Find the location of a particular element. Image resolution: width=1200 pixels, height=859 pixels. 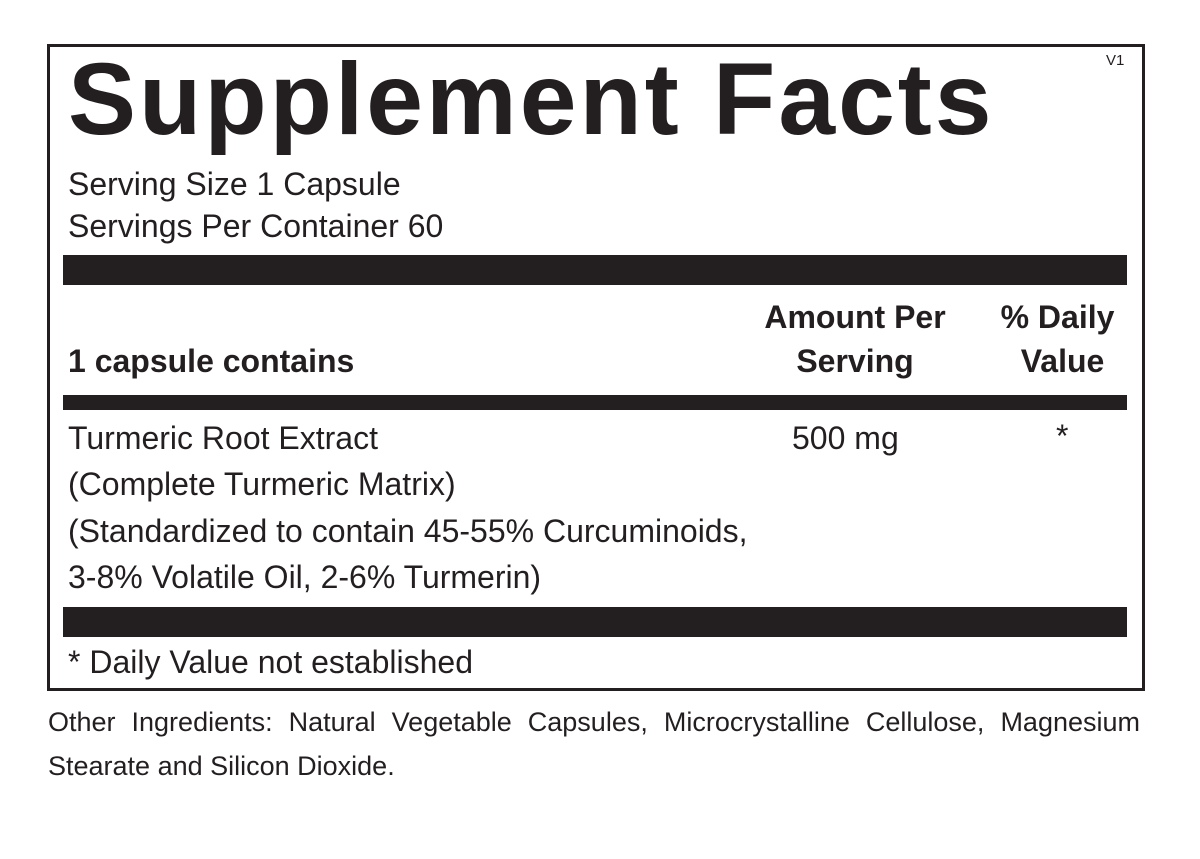

ingredient-detail: 3-8% Volatile Oil, 2-6% Turmerin) is located at coordinates (305, 577).